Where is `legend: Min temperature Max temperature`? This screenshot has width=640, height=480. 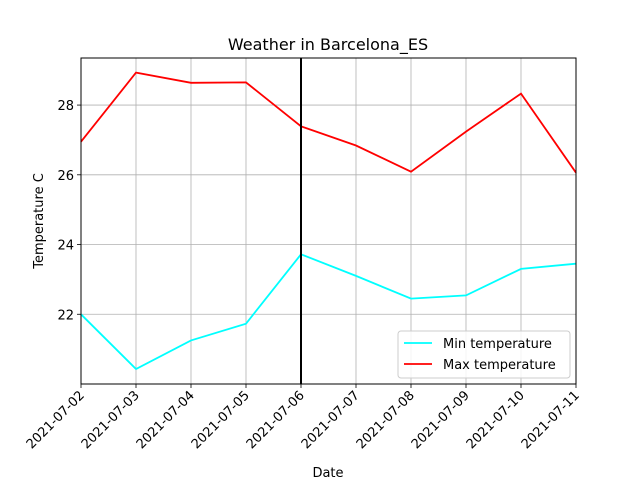
legend: Min temperature Max temperature is located at coordinates (484, 354).